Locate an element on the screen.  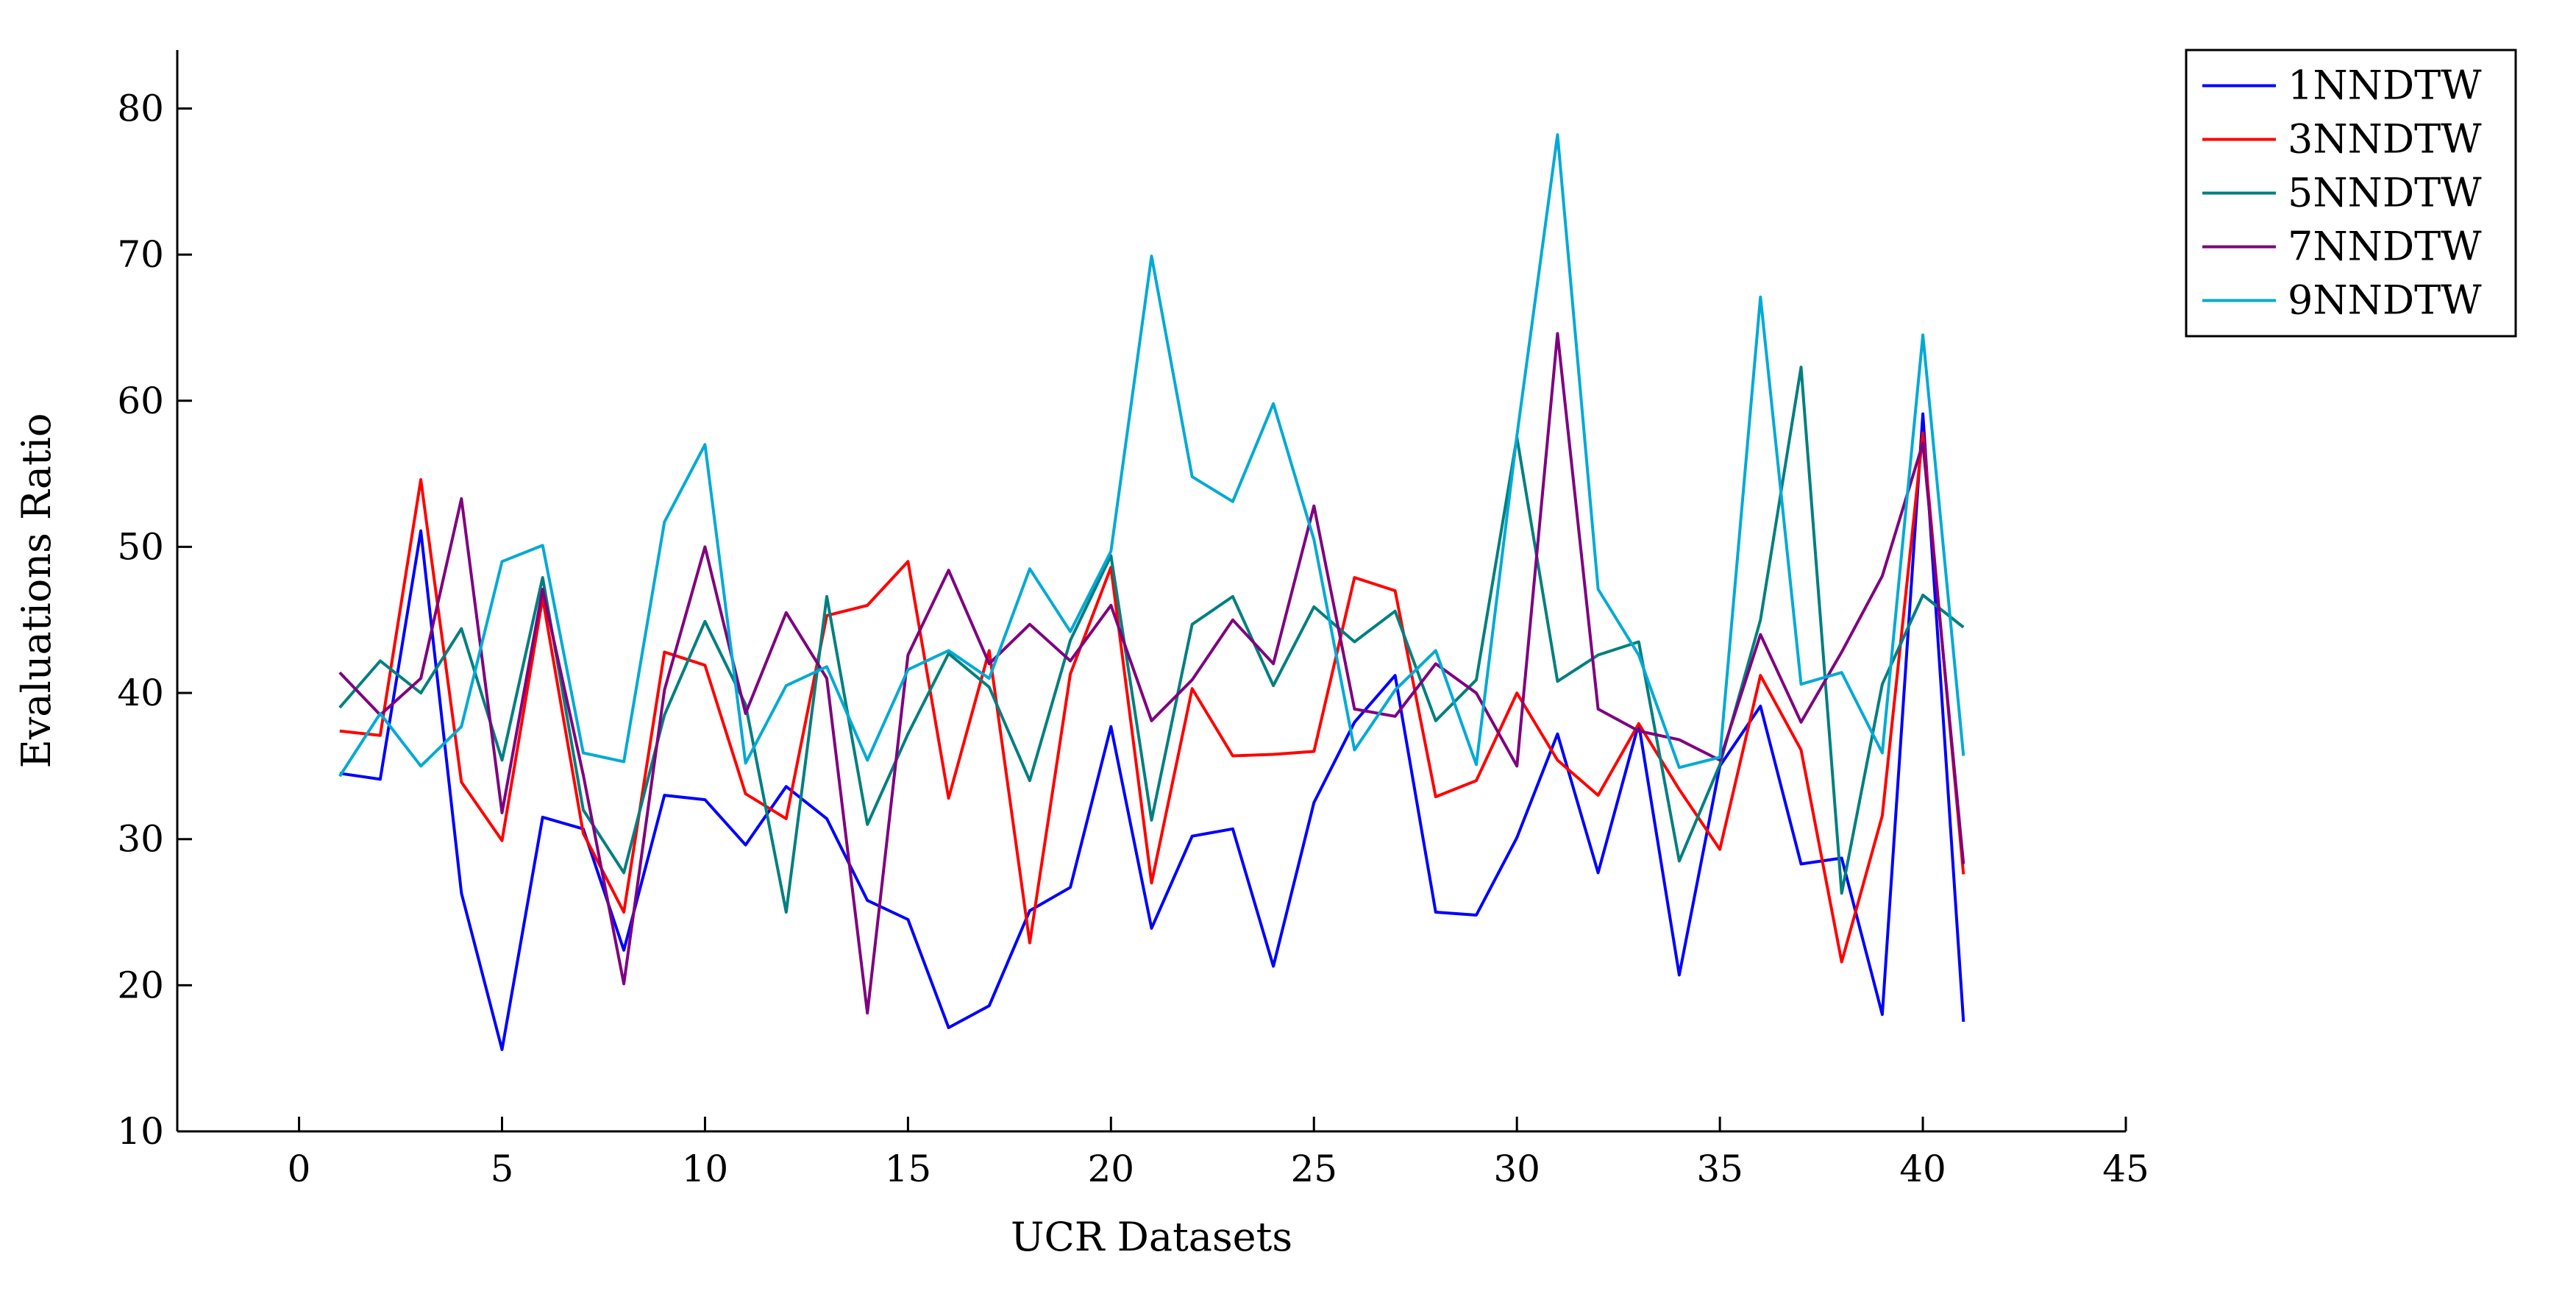
x-tick-label: 35 is located at coordinates (1719, 1169).